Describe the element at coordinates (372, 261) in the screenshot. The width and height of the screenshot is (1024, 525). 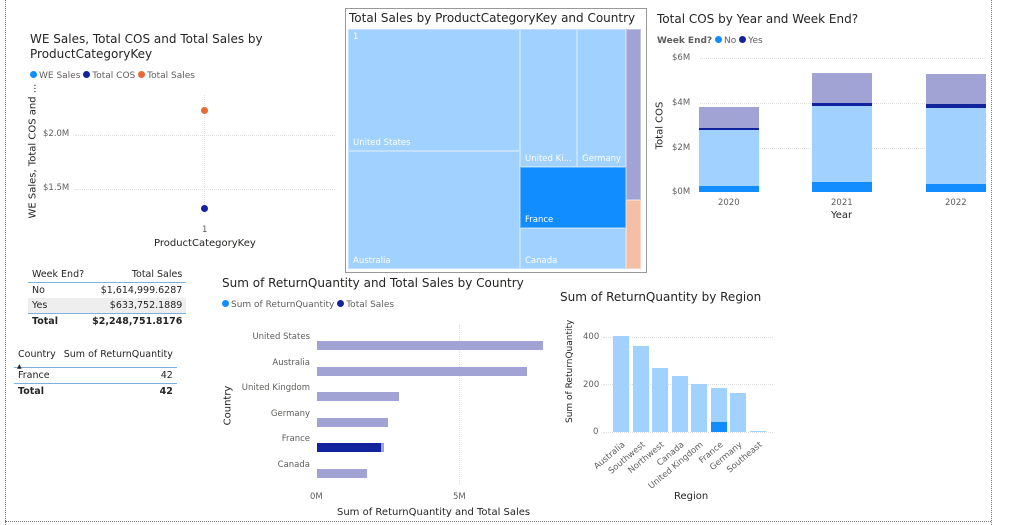
I see `tile-label: Australia` at that location.